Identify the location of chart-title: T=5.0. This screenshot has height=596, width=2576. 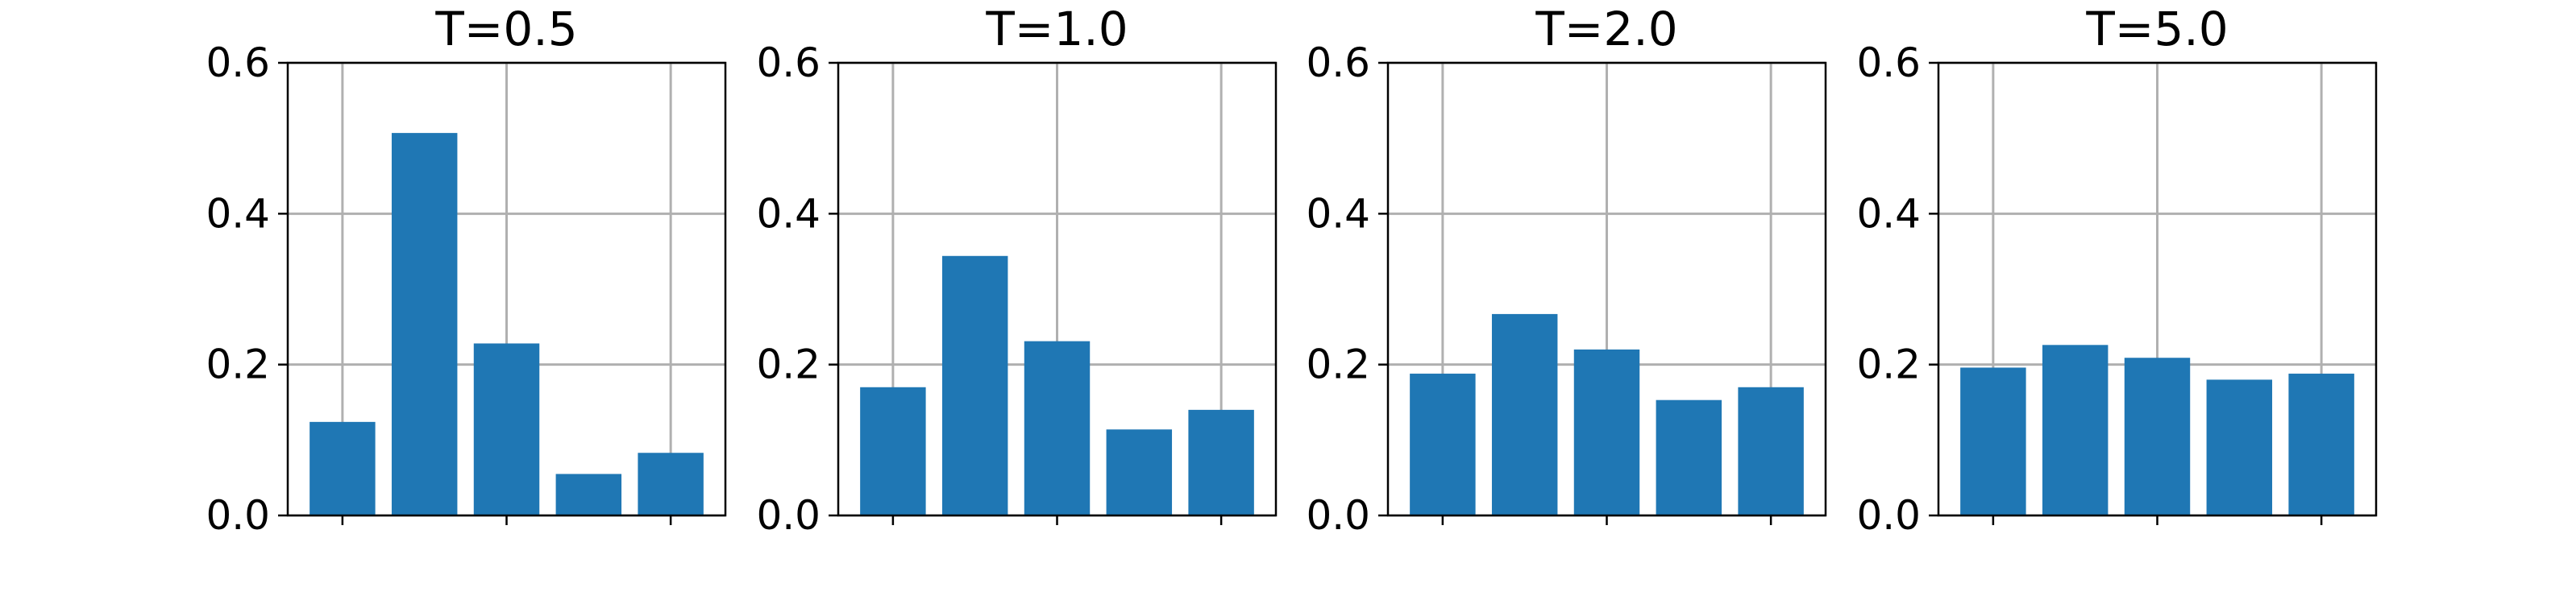
(2156, 29).